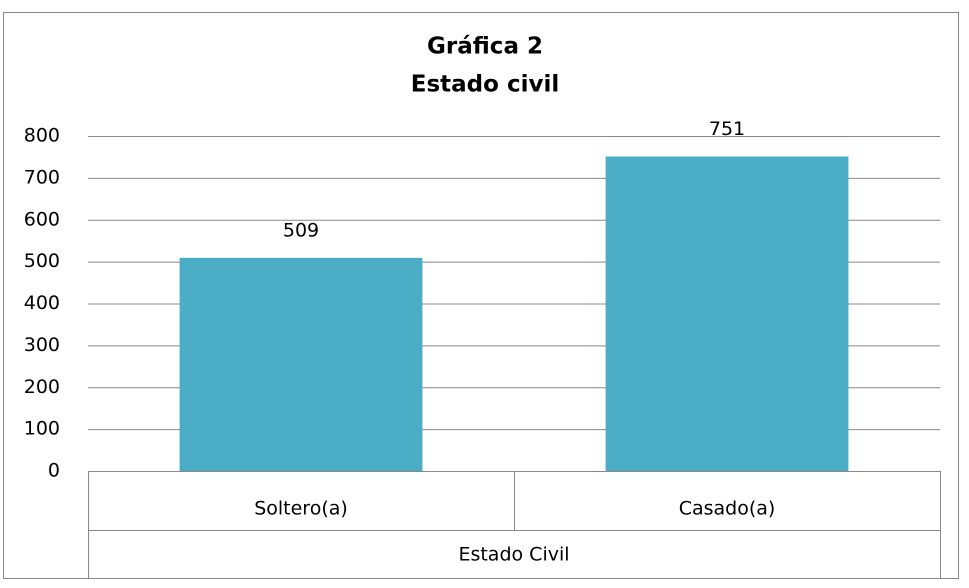 Image resolution: width=969 pixels, height=588 pixels. What do you see at coordinates (42, 345) in the screenshot?
I see `y-tick-label: 300` at bounding box center [42, 345].